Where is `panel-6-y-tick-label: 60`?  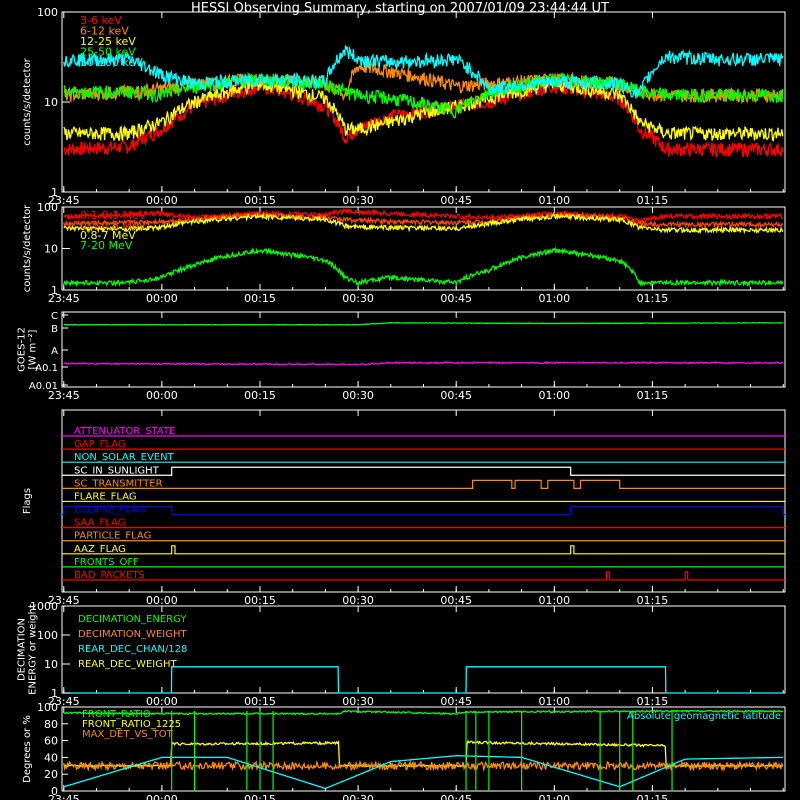 panel-6-y-tick-label: 60 is located at coordinates (51, 741).